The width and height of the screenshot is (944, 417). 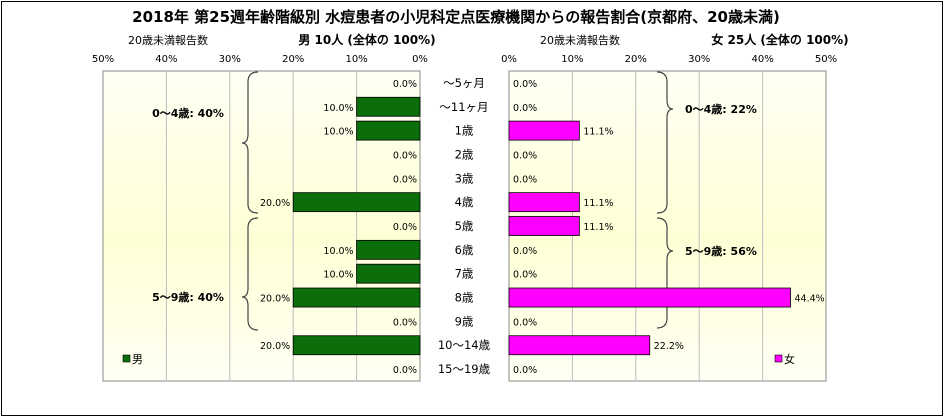 What do you see at coordinates (778, 358) in the screenshot?
I see `legend-female-swatch` at bounding box center [778, 358].